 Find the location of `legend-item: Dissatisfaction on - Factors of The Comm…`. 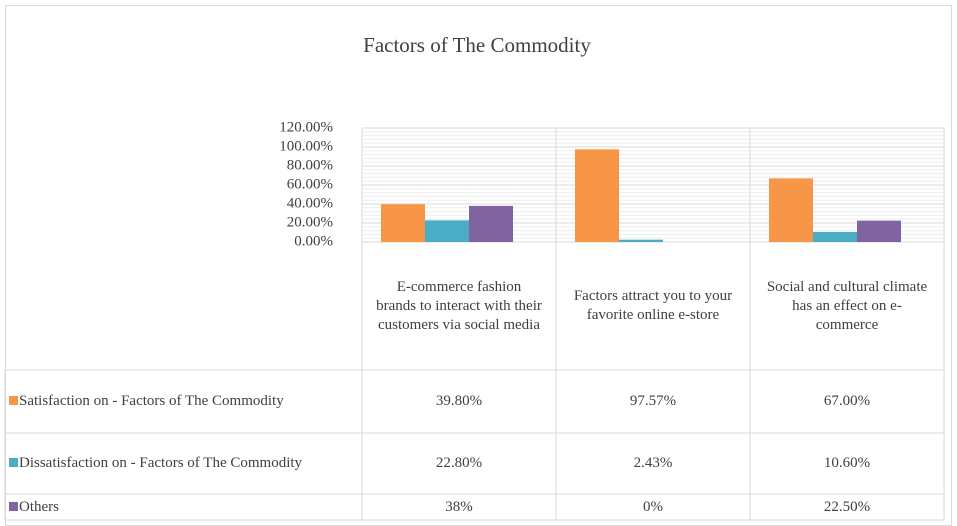

legend-item: Dissatisfaction on - Factors of The Comm… is located at coordinates (155, 463).